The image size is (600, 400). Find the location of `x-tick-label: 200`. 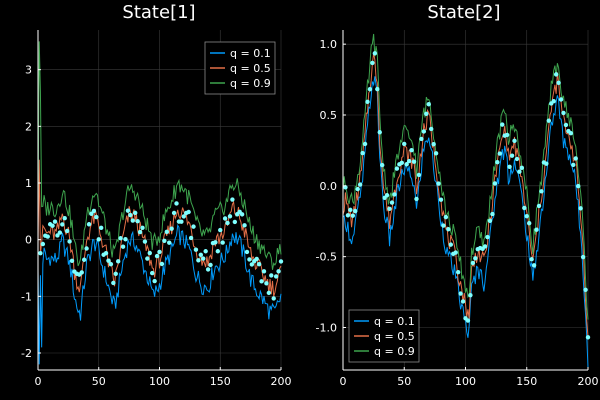

x-tick-label: 200 is located at coordinates (281, 381).